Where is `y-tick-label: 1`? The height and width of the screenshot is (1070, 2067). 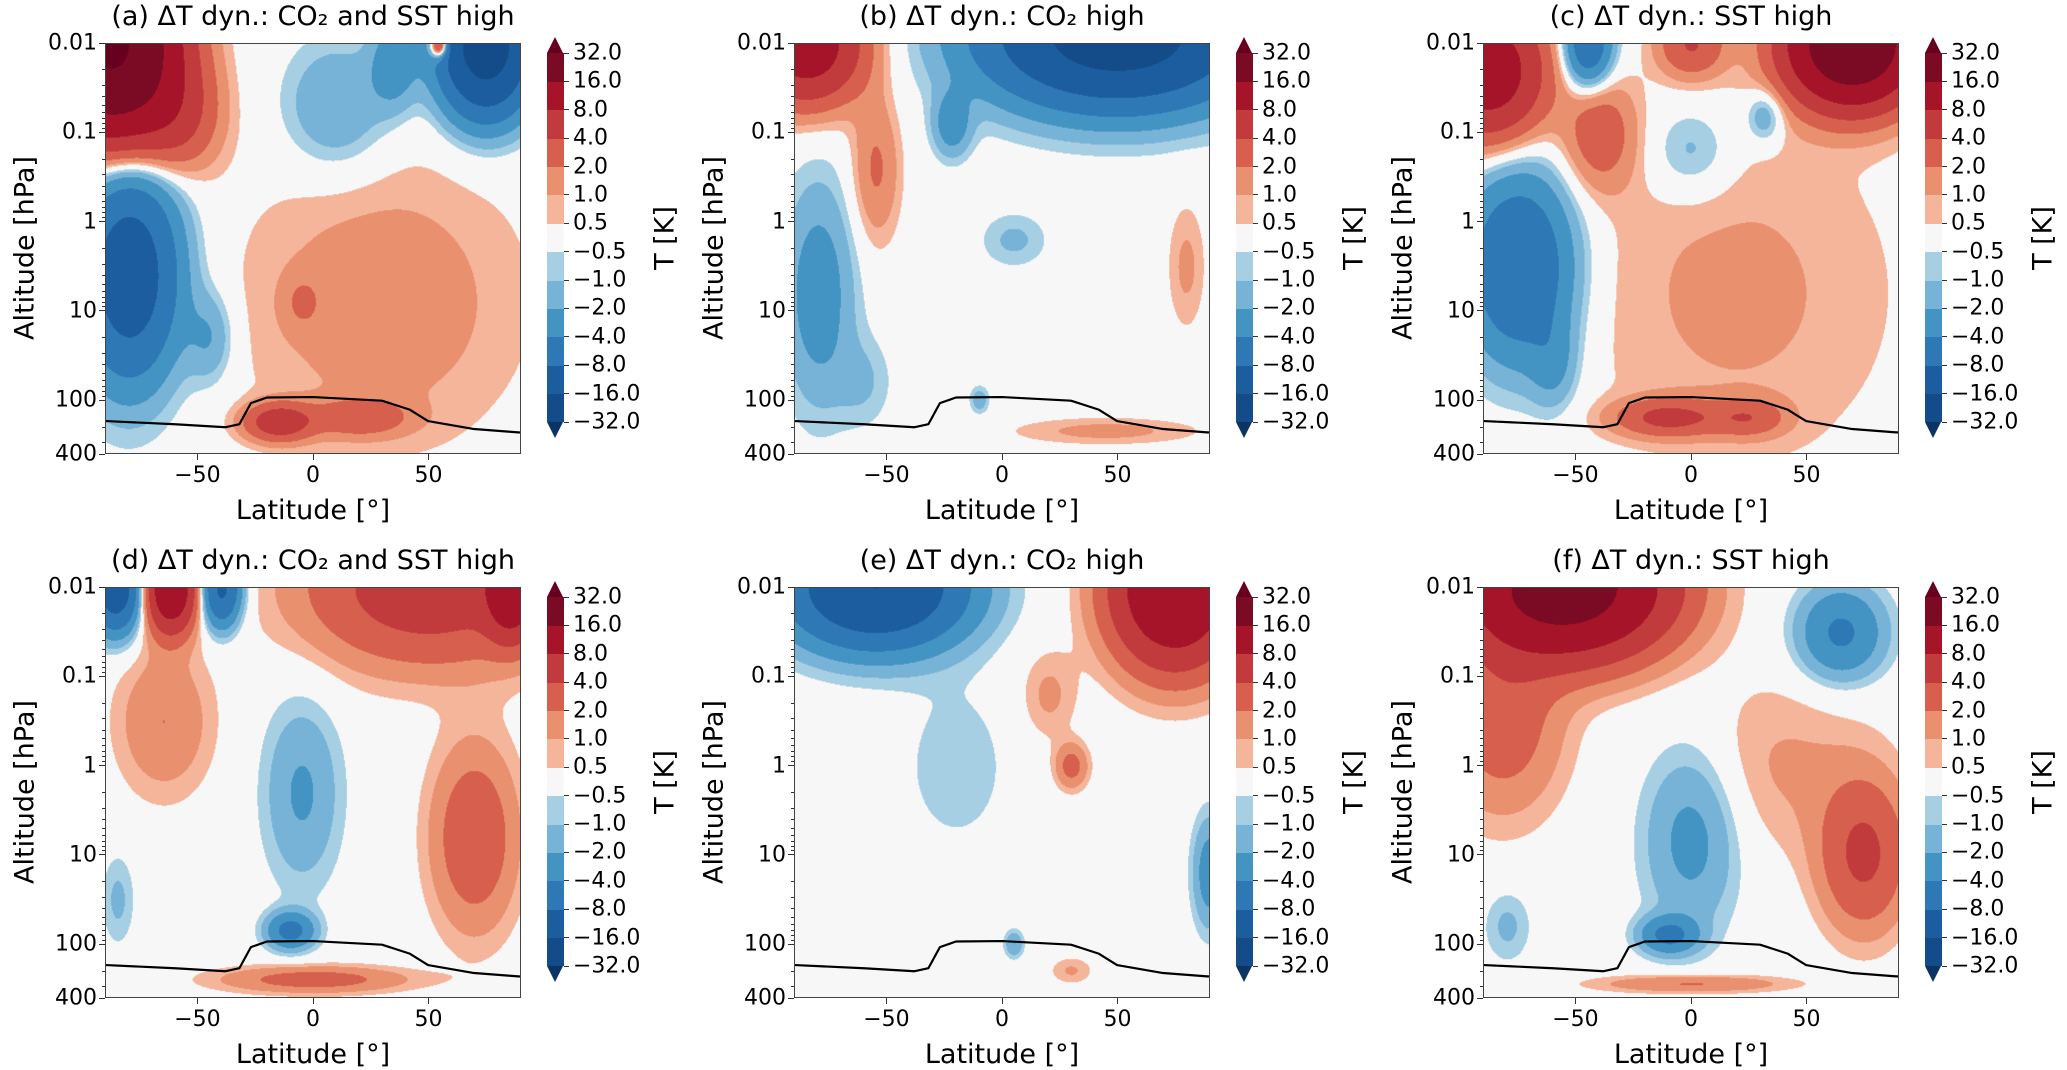
y-tick-label: 1 is located at coordinates (1468, 222).